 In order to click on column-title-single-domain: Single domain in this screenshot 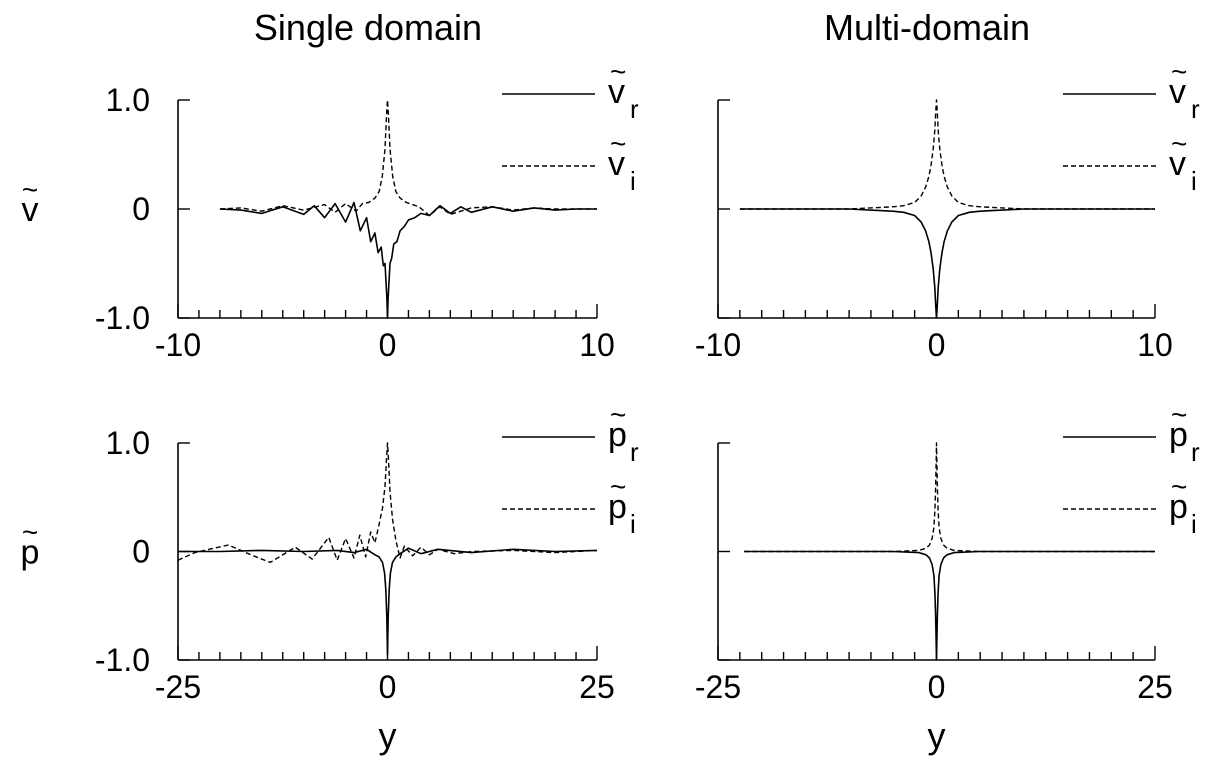, I will do `click(368, 27)`.